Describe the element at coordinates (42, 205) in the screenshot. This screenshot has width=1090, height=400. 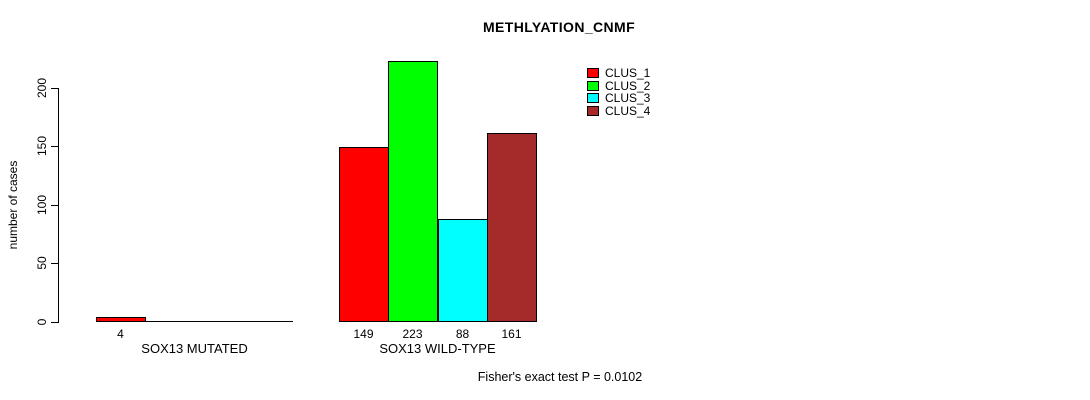
I see `y-axis-tick-label: 100` at that location.